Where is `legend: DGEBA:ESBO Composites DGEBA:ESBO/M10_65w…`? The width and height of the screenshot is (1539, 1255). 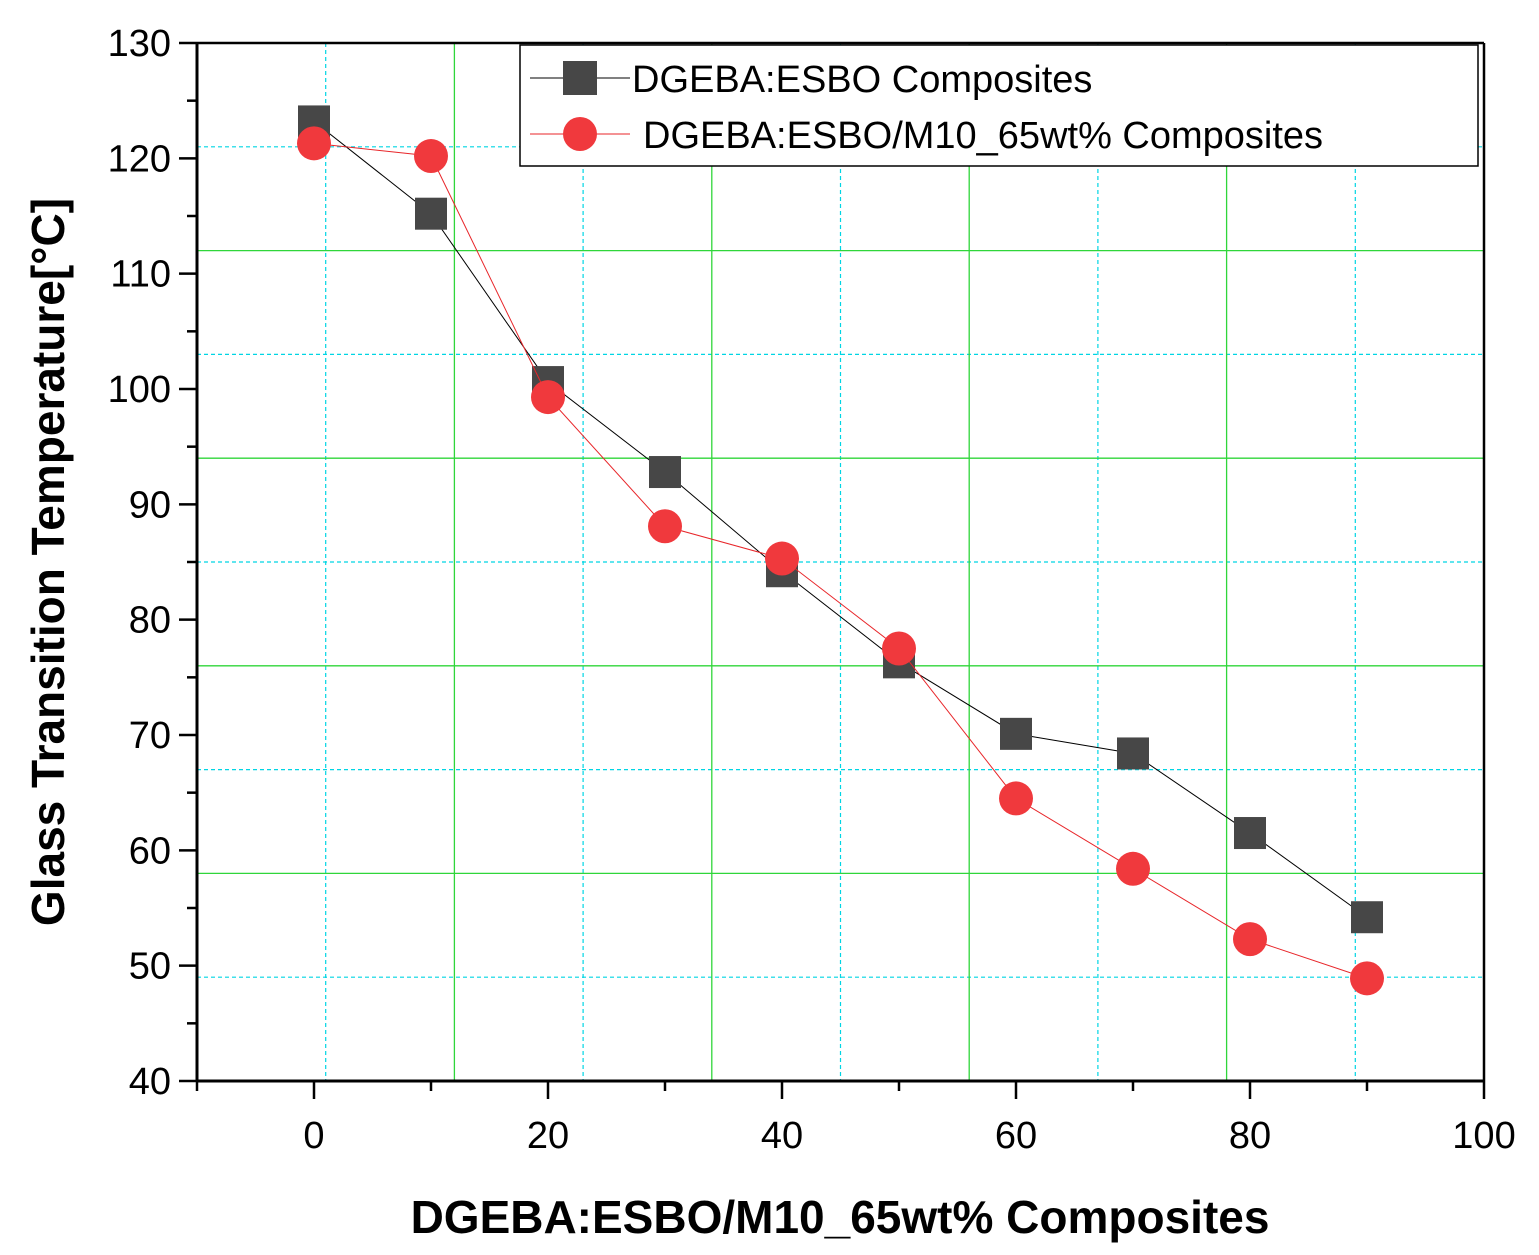
legend: DGEBA:ESBO Composites DGEBA:ESBO/M10_65w… is located at coordinates (999, 105).